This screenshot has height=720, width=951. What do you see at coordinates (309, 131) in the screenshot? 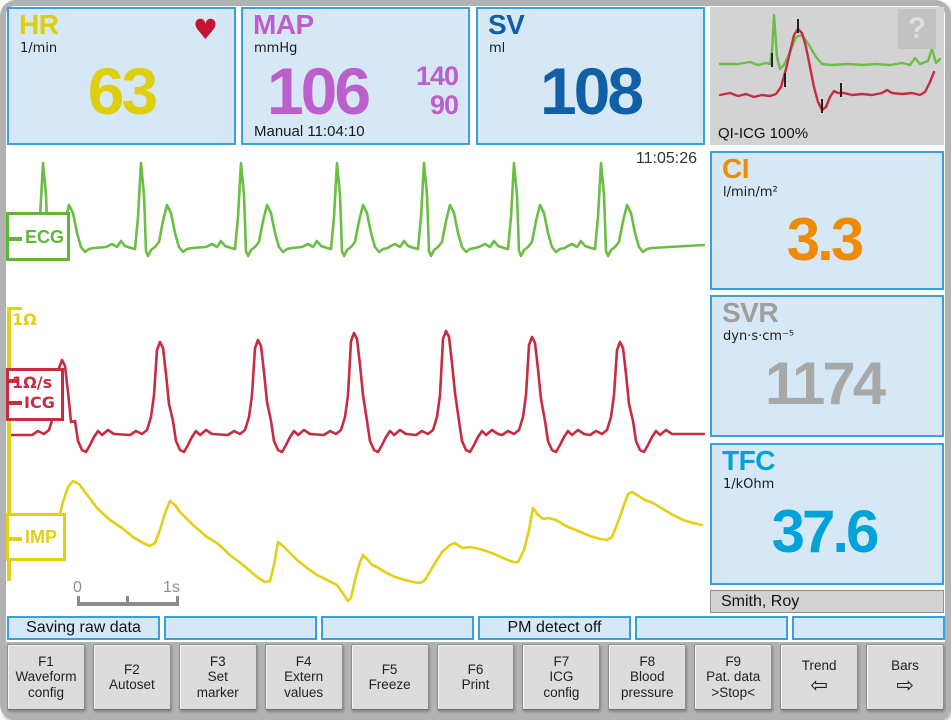
I see `map-measure-note: Manual 11:04:10` at bounding box center [309, 131].